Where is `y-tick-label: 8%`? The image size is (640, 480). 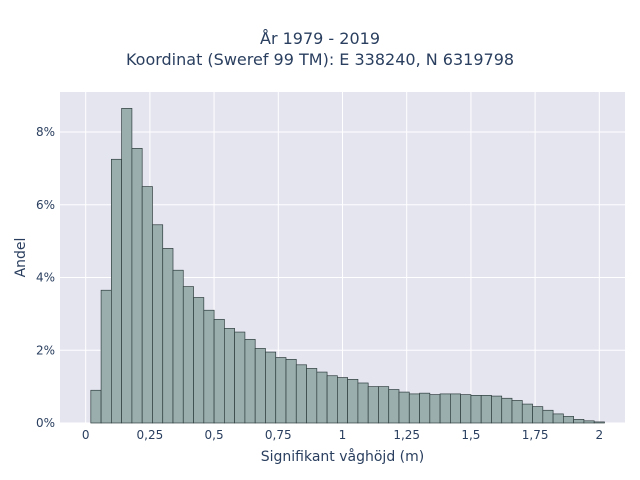 y-tick-label: 8% is located at coordinates (45, 132).